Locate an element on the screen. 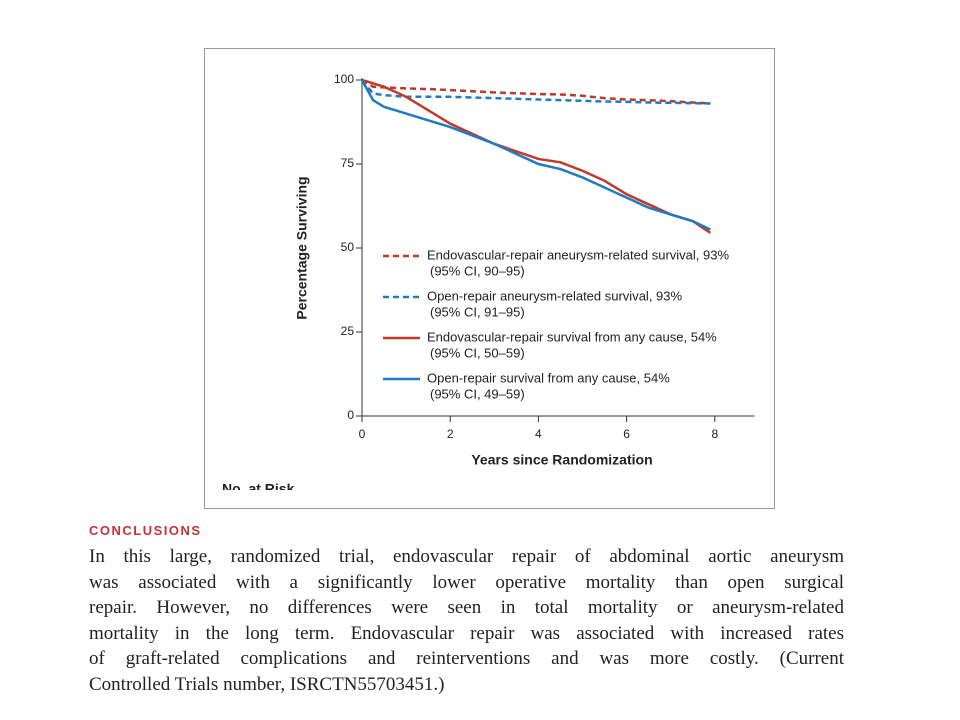 This screenshot has height=720, width=960. y-tick-label: 50 is located at coordinates (348, 247).